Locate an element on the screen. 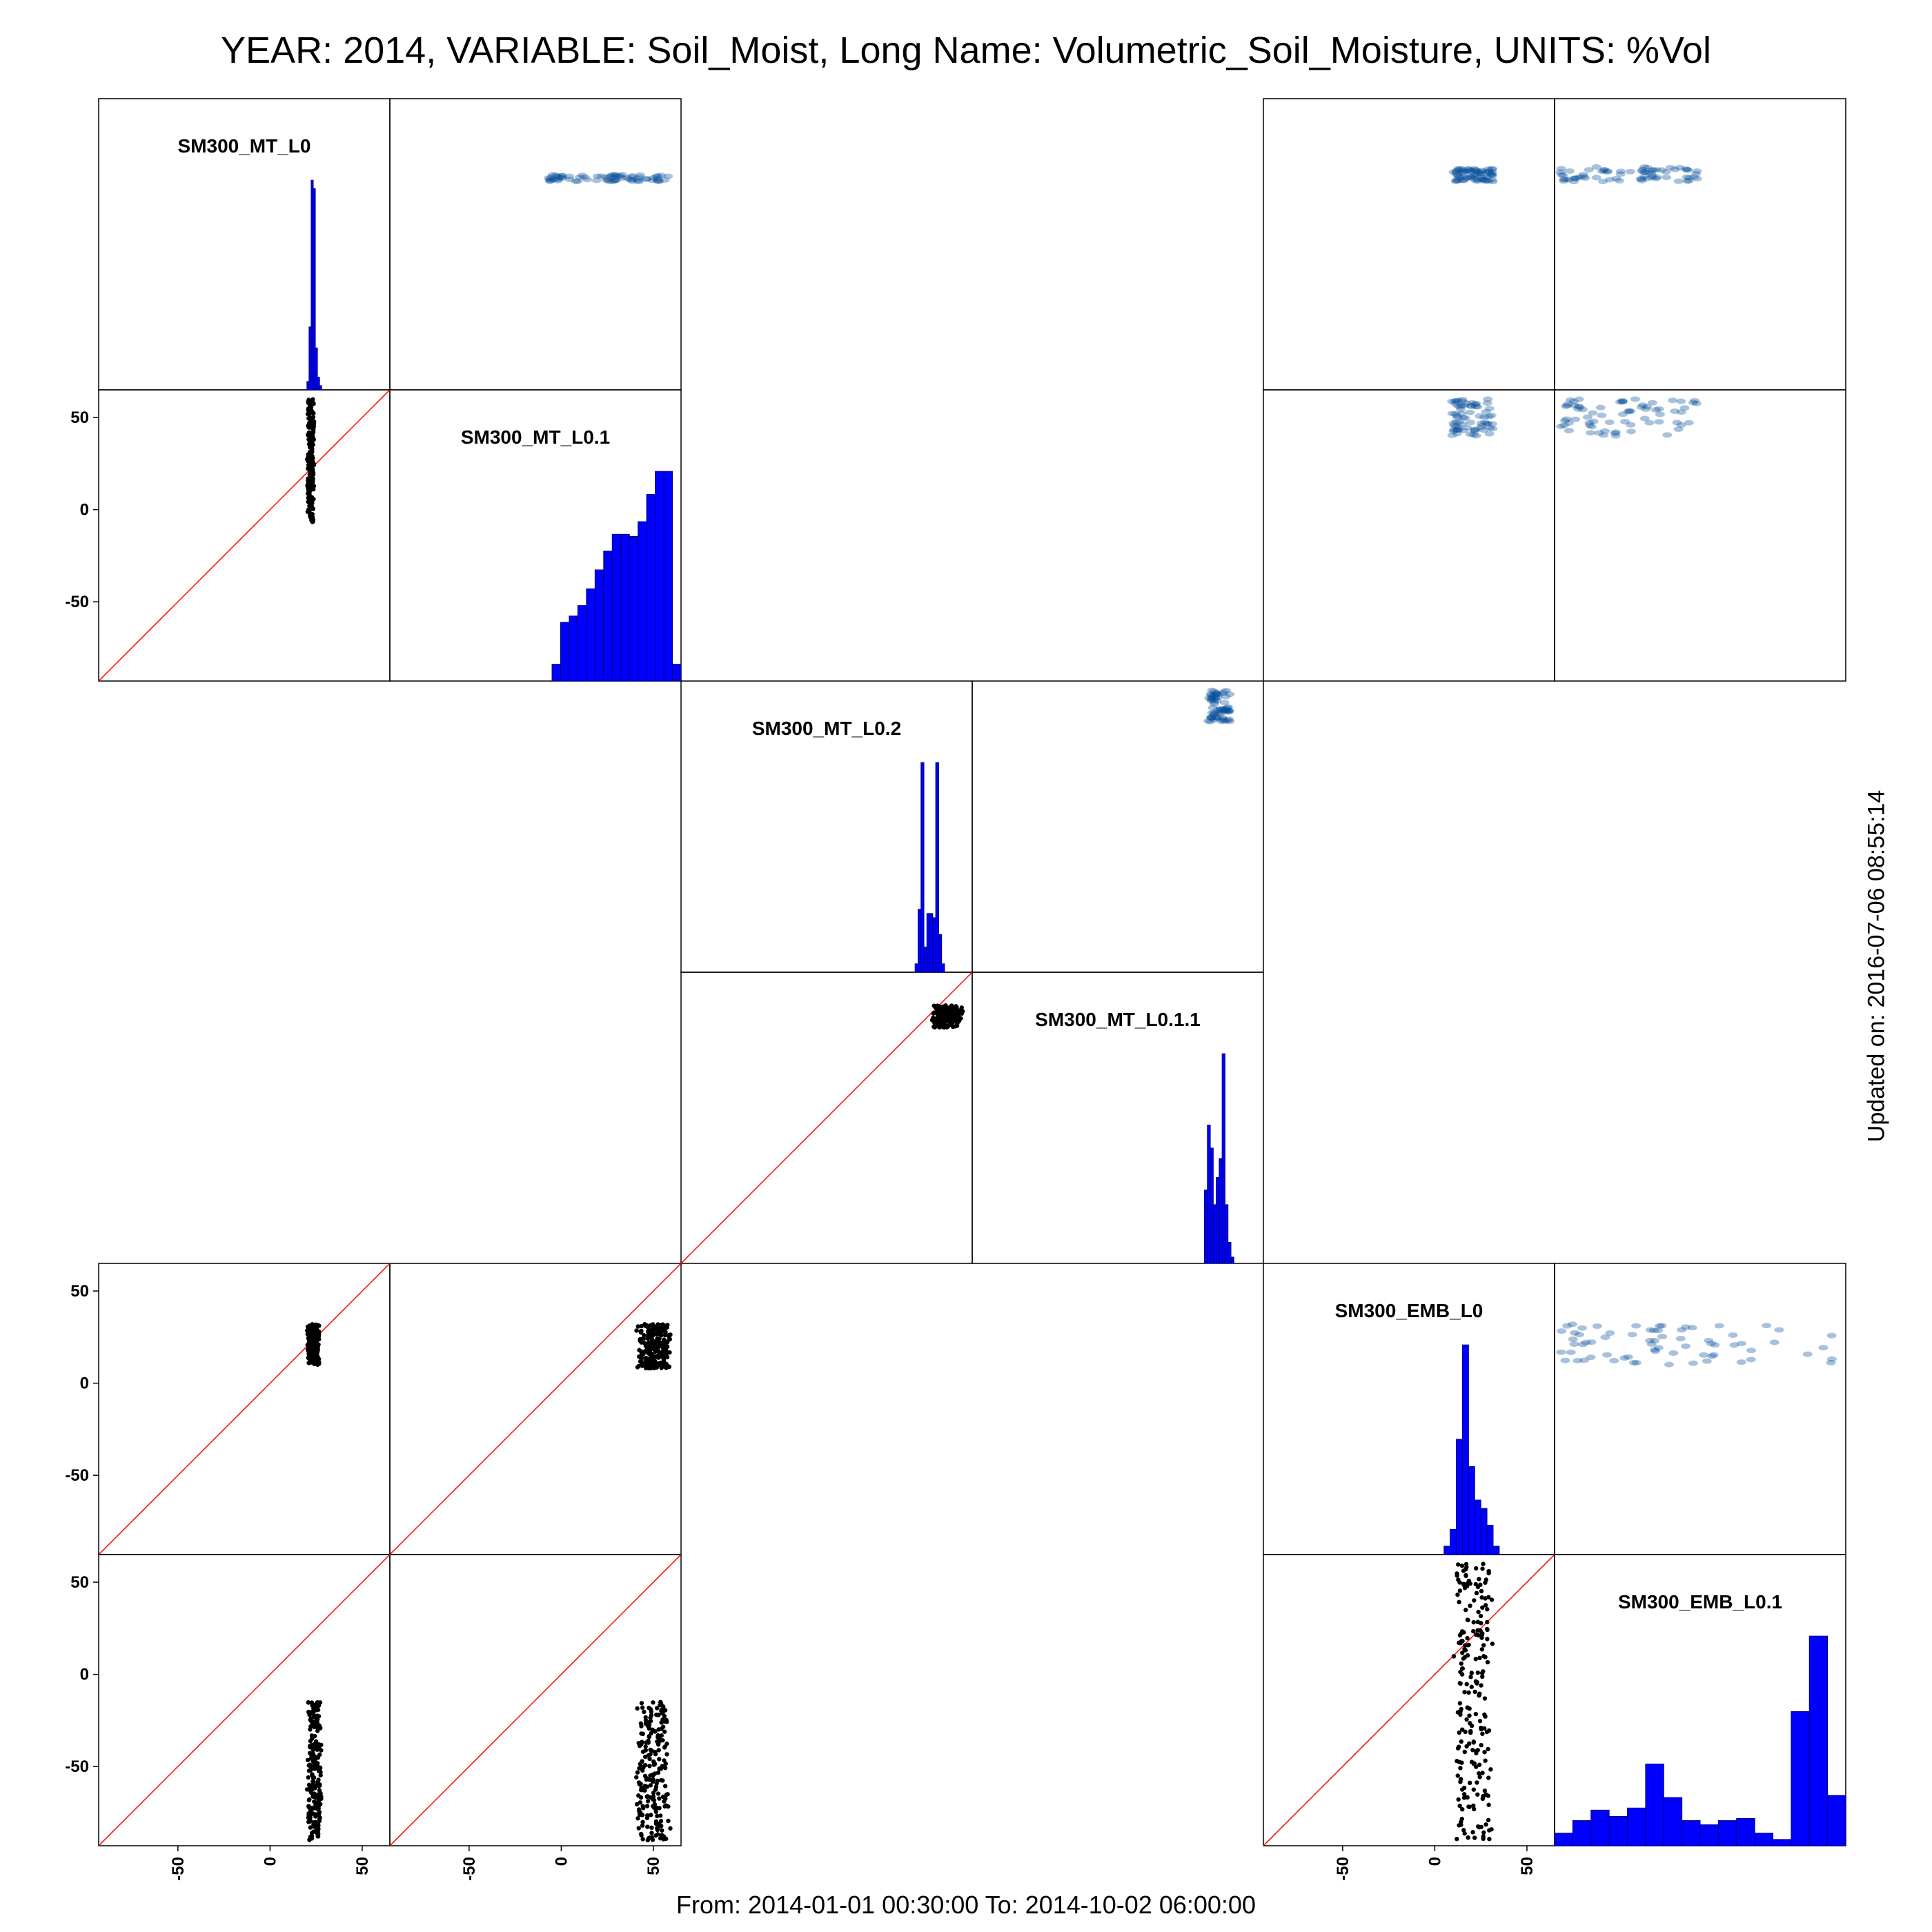 The image size is (1932, 1932). histogram-SM300_EMB_L0 is located at coordinates (1471, 1449).